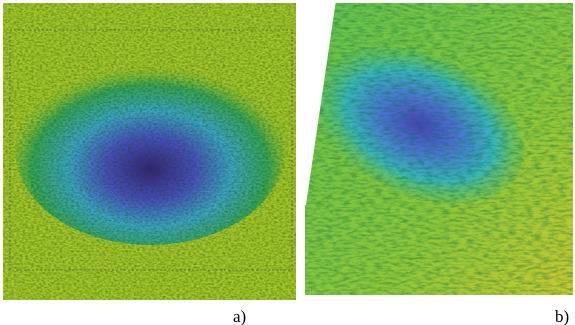 This screenshot has height=325, width=575. Describe the element at coordinates (239, 316) in the screenshot. I see `panel-label: a)` at that location.